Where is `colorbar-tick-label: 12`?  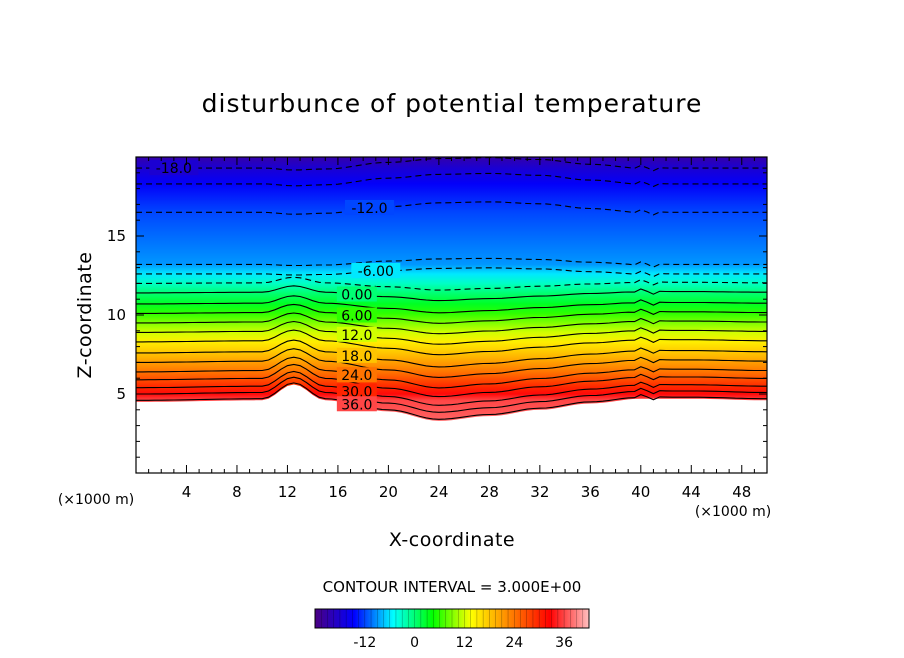
colorbar-tick-label: 12 is located at coordinates (465, 643).